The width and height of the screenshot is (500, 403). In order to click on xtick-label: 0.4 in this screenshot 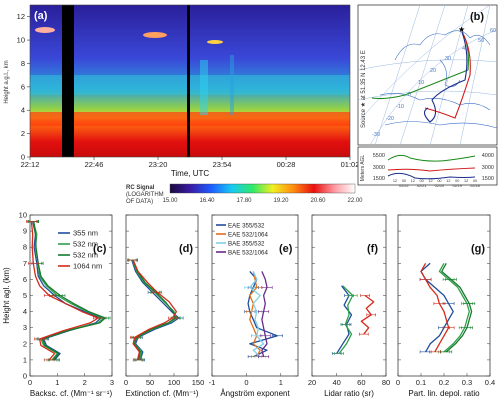, I will do `click(490, 382)`.